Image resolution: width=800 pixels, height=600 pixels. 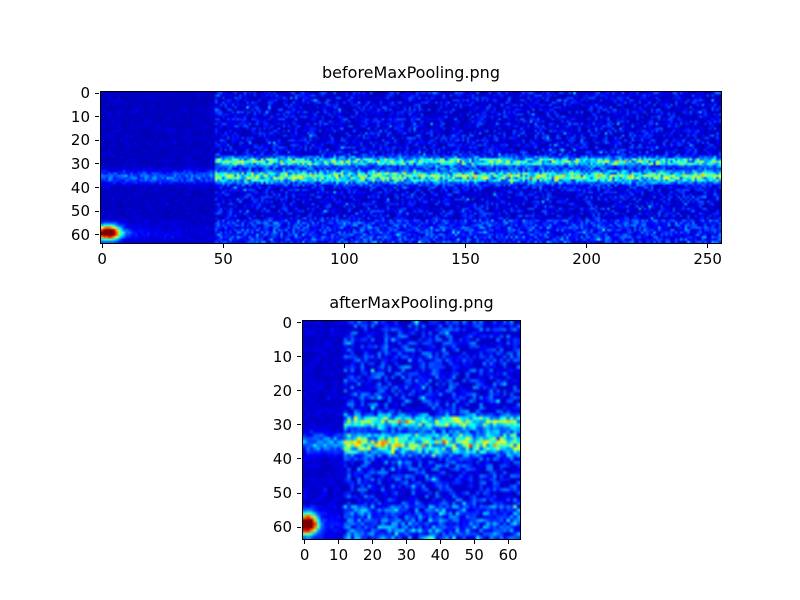 What do you see at coordinates (344, 259) in the screenshot?
I see `x-tick-label: 100` at bounding box center [344, 259].